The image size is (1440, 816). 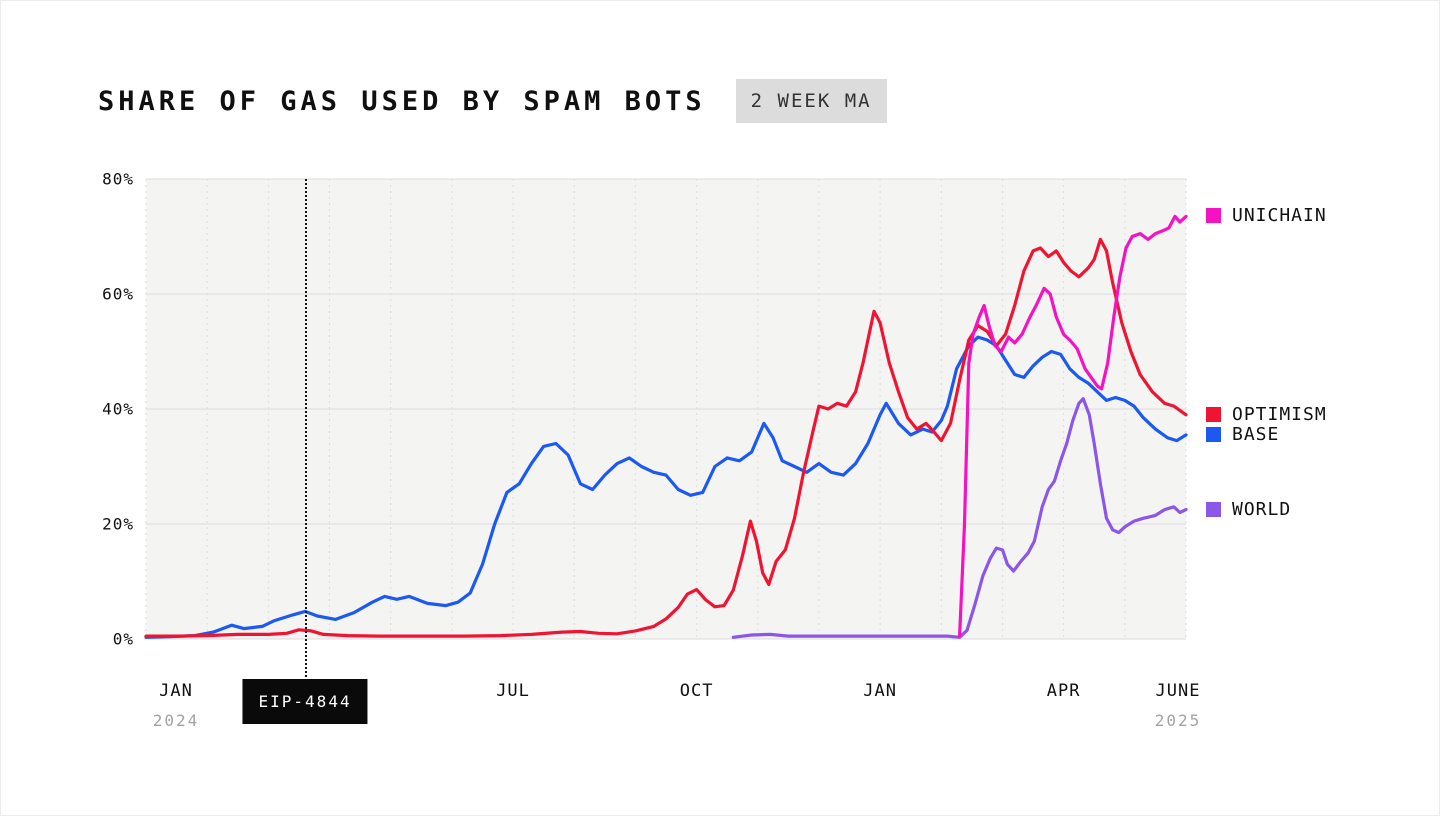 I want to click on legend-item-optimism: OPTIMISM, so click(x=1266, y=414).